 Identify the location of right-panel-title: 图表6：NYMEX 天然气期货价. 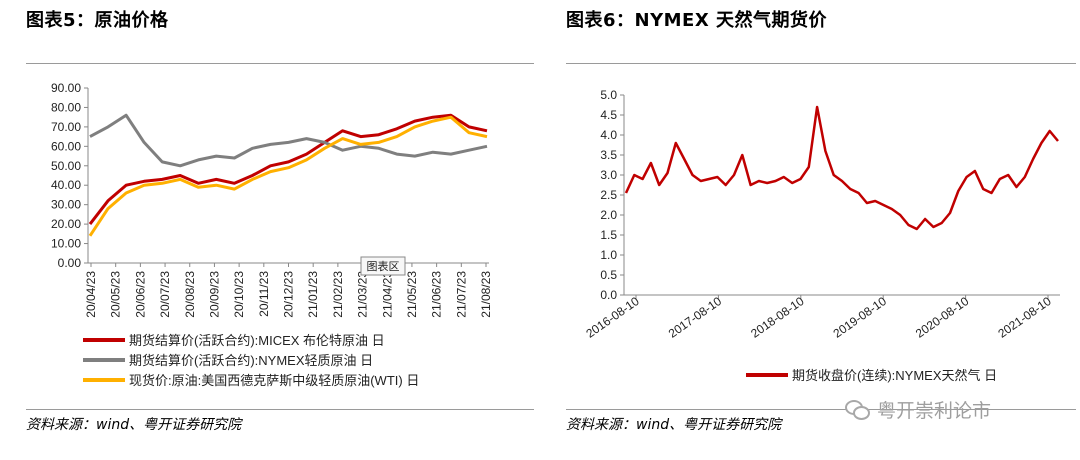
(696, 20).